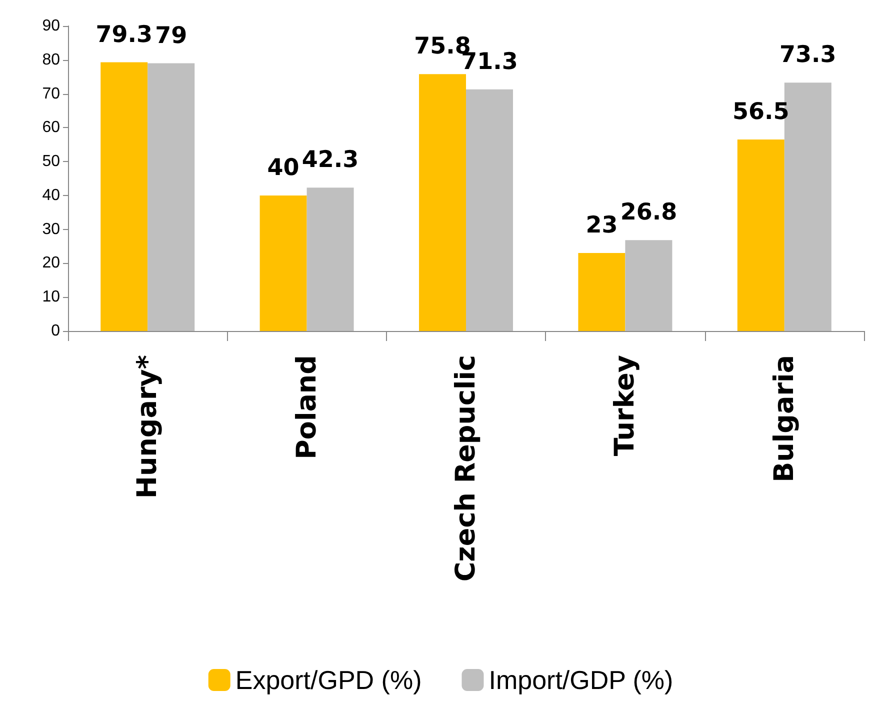 This screenshot has width=882, height=717. Describe the element at coordinates (148, 427) in the screenshot. I see `x-tick-label: Hungary*` at that location.